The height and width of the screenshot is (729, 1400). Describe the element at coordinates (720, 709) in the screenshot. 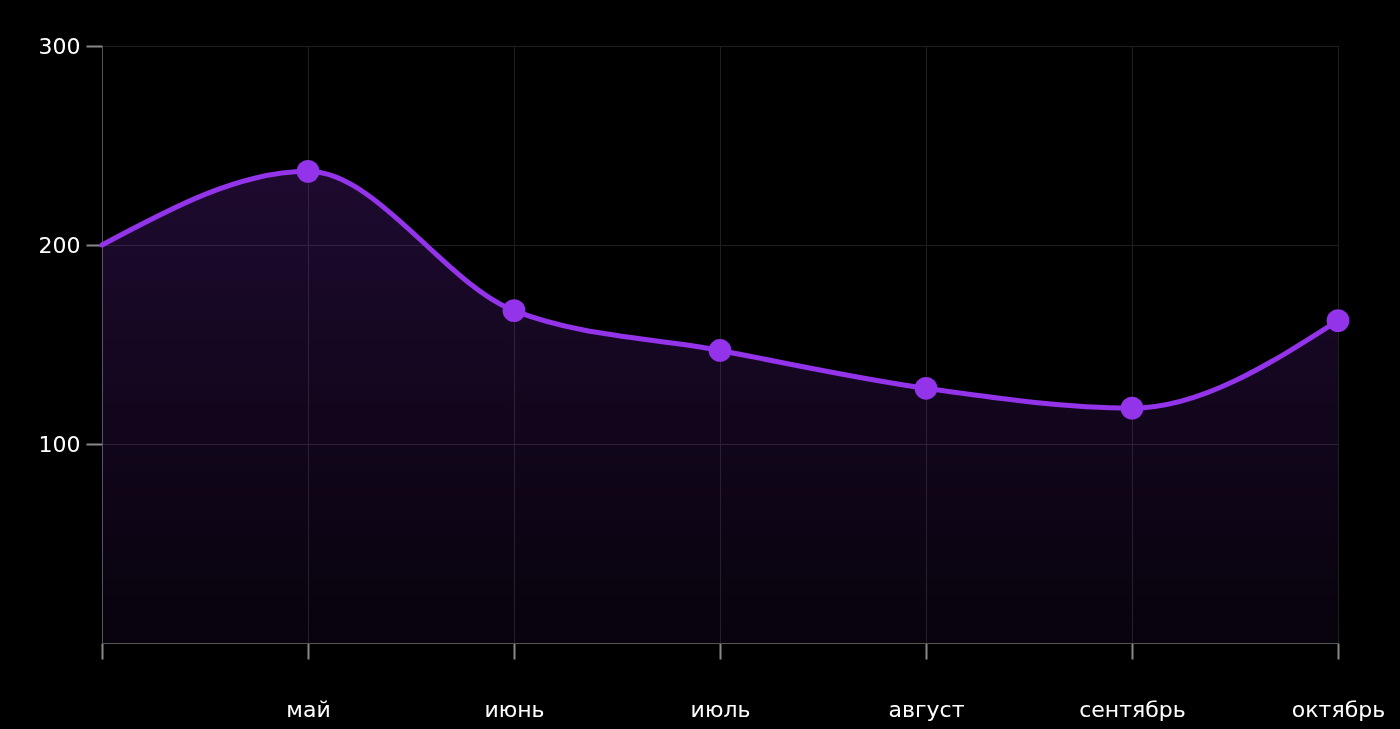

I see `x-tick-label: июль` at that location.